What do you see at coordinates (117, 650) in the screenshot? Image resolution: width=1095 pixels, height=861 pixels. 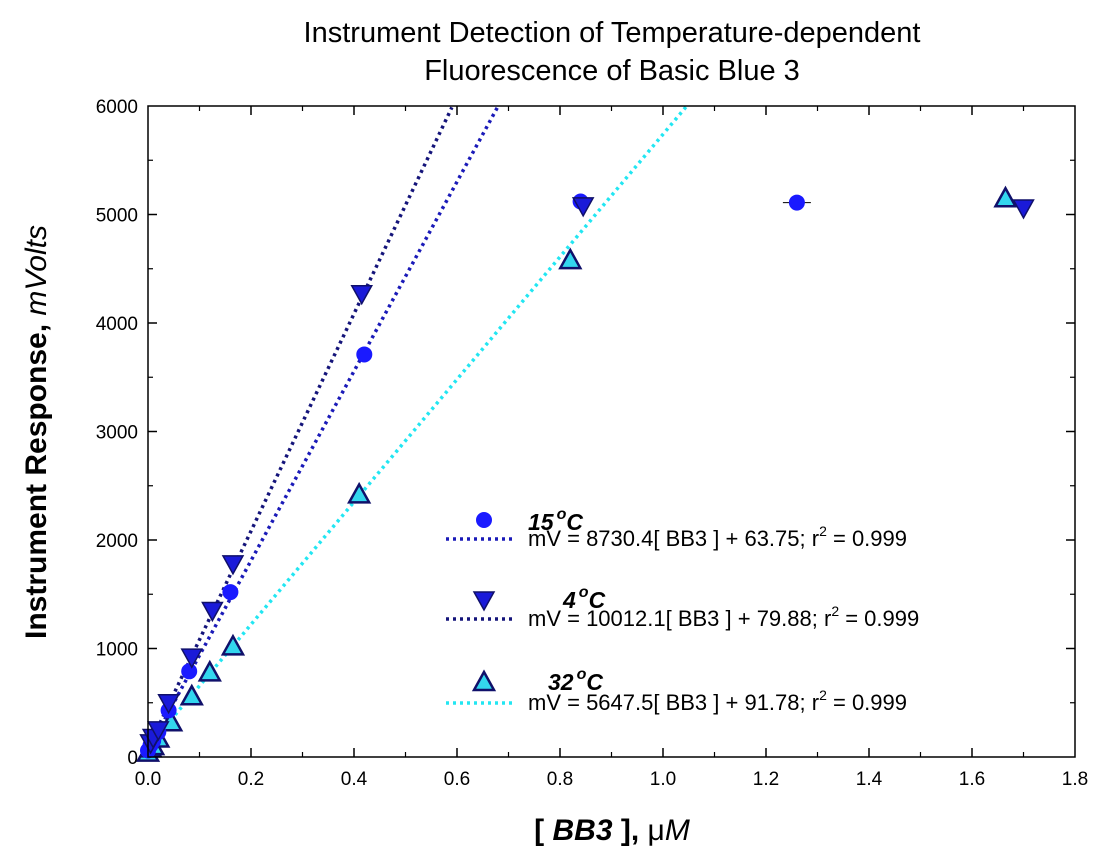 I see `y-tick-label: 1000` at bounding box center [117, 650].